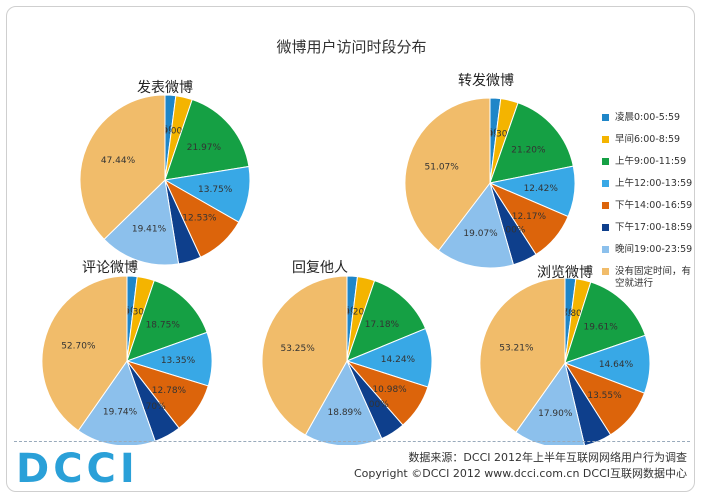 The width and height of the screenshot is (703, 502). What do you see at coordinates (110, 267) in the screenshot?
I see `pie-title: 评论微博` at bounding box center [110, 267].